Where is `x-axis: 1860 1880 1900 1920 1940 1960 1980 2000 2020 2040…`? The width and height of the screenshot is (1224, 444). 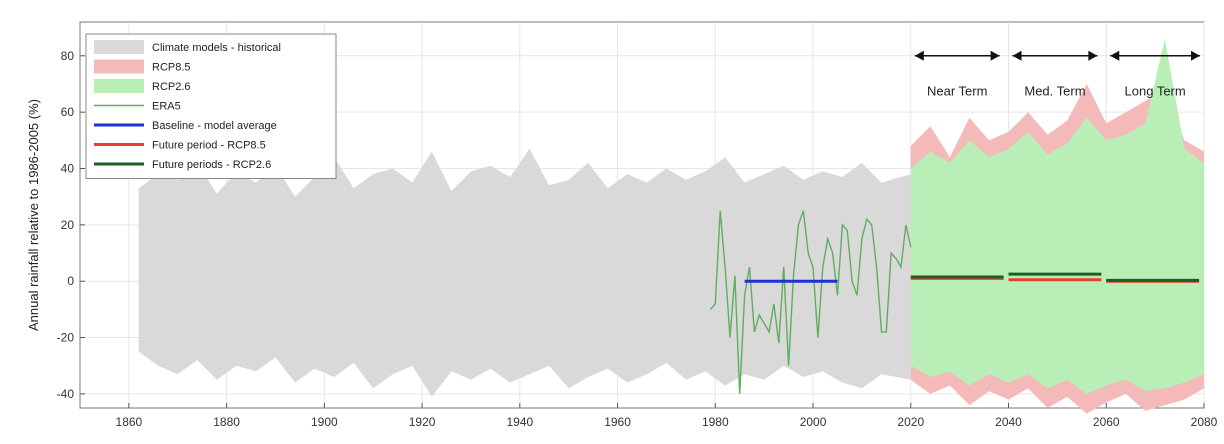 x-axis: 1860 1880 1900 1920 1940 1960 1980 2000 2020 2040… is located at coordinates (667, 416).